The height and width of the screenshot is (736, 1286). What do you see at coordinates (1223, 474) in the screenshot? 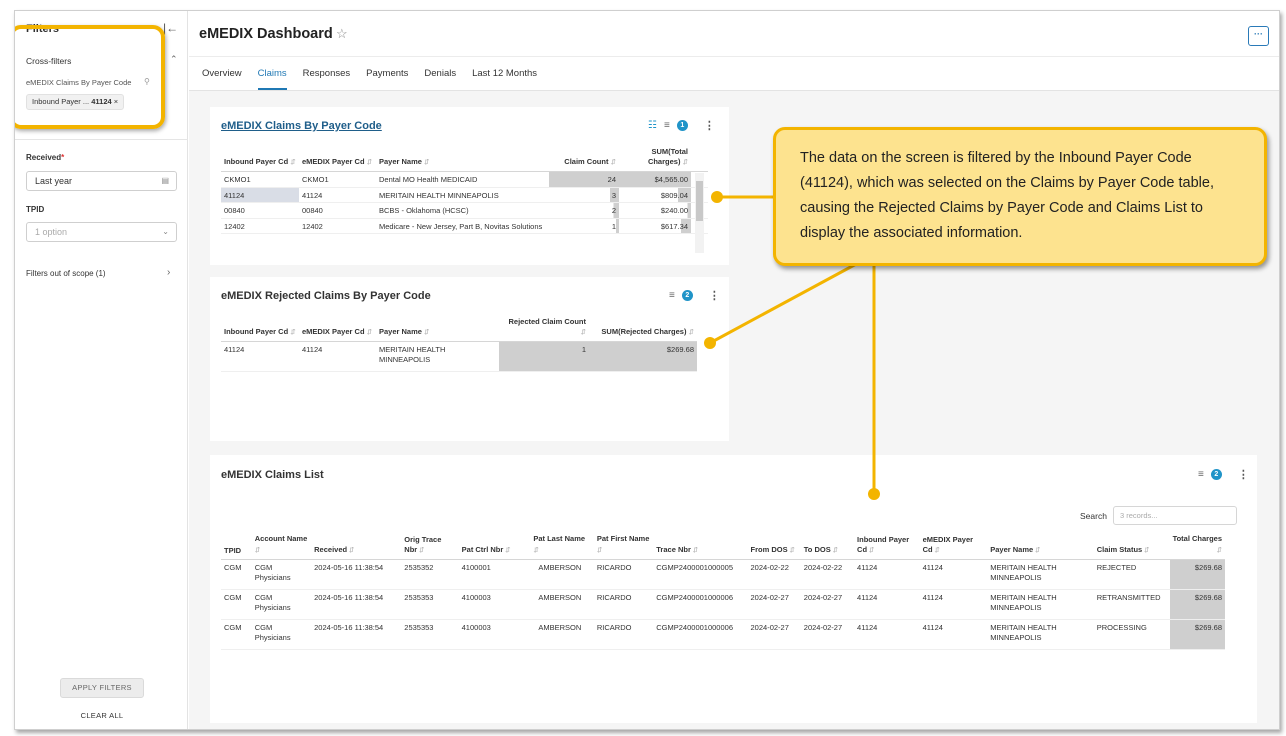
I see `panel-tools: ≡ 2 ⋮` at bounding box center [1223, 474].